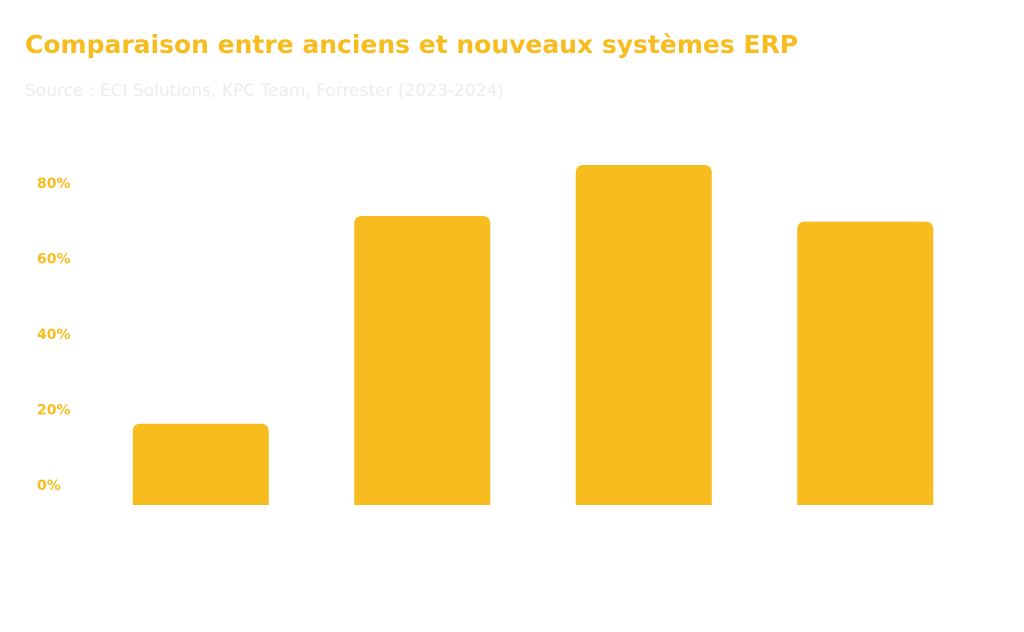 The image size is (1024, 632). What do you see at coordinates (54, 411) in the screenshot?
I see `y-tick-label: 20%` at bounding box center [54, 411].